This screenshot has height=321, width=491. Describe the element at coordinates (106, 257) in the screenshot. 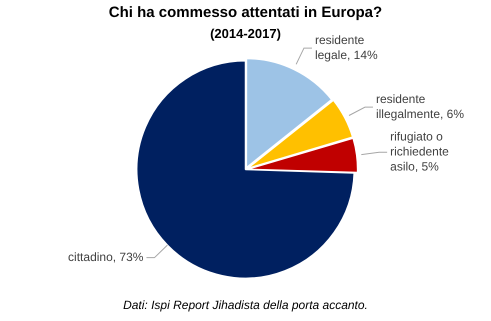

I see `slice-label: cittadino, 73%` at that location.